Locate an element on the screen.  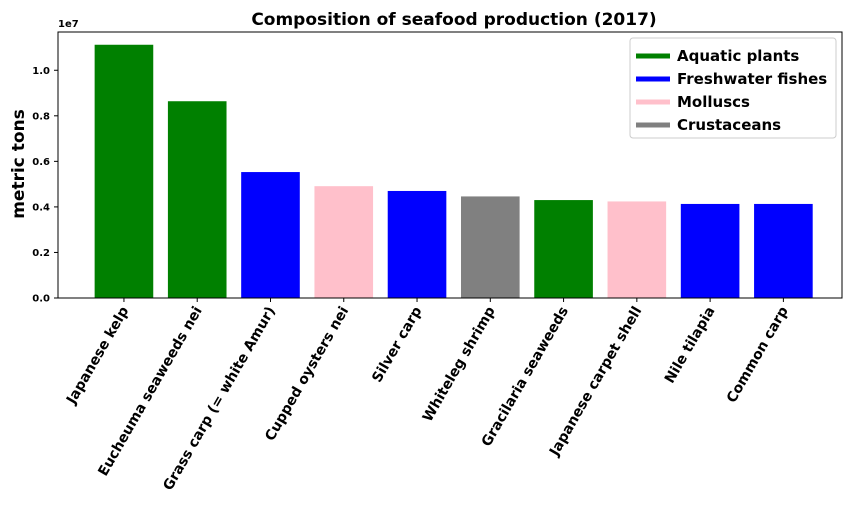
x-tick-label: Cupped oysters nei is located at coordinates (307, 374).